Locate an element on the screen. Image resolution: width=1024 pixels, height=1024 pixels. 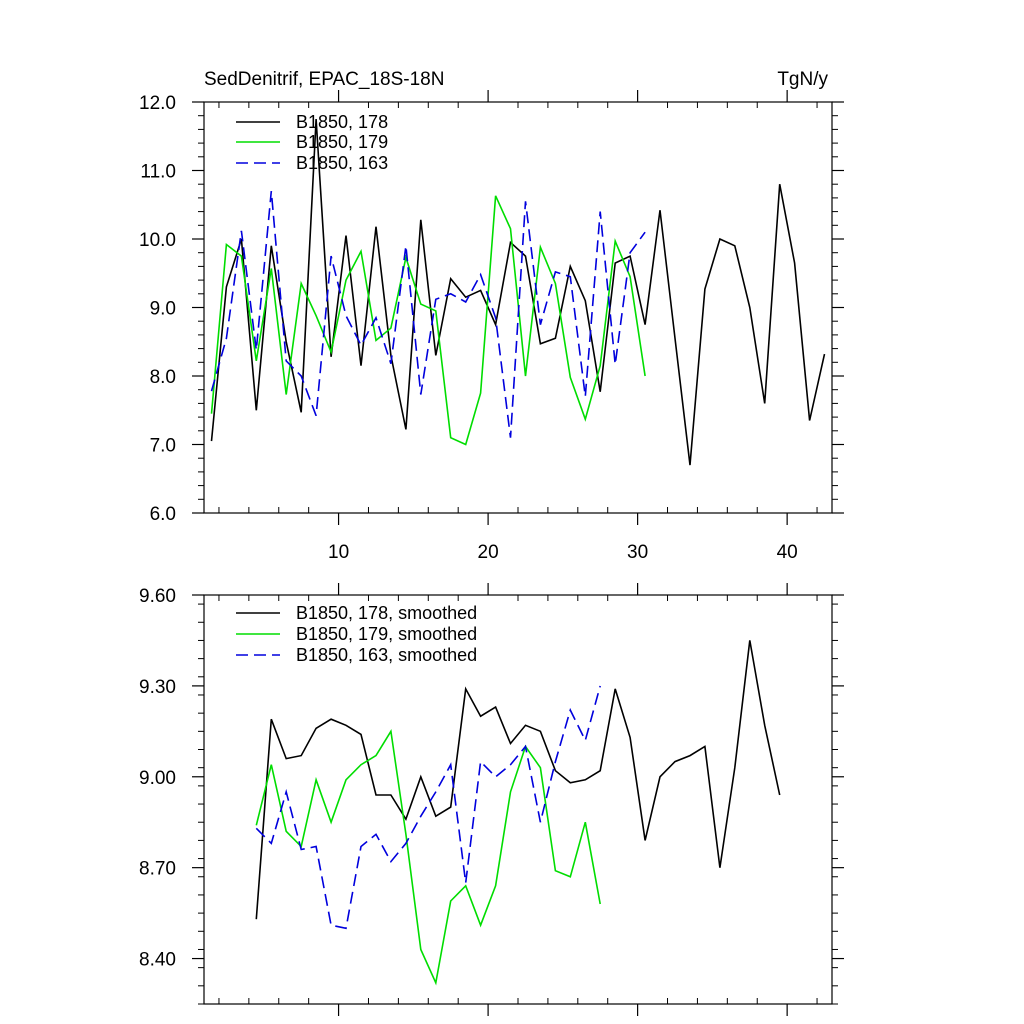
y-tick-label: 11.0 is located at coordinates (158, 172).